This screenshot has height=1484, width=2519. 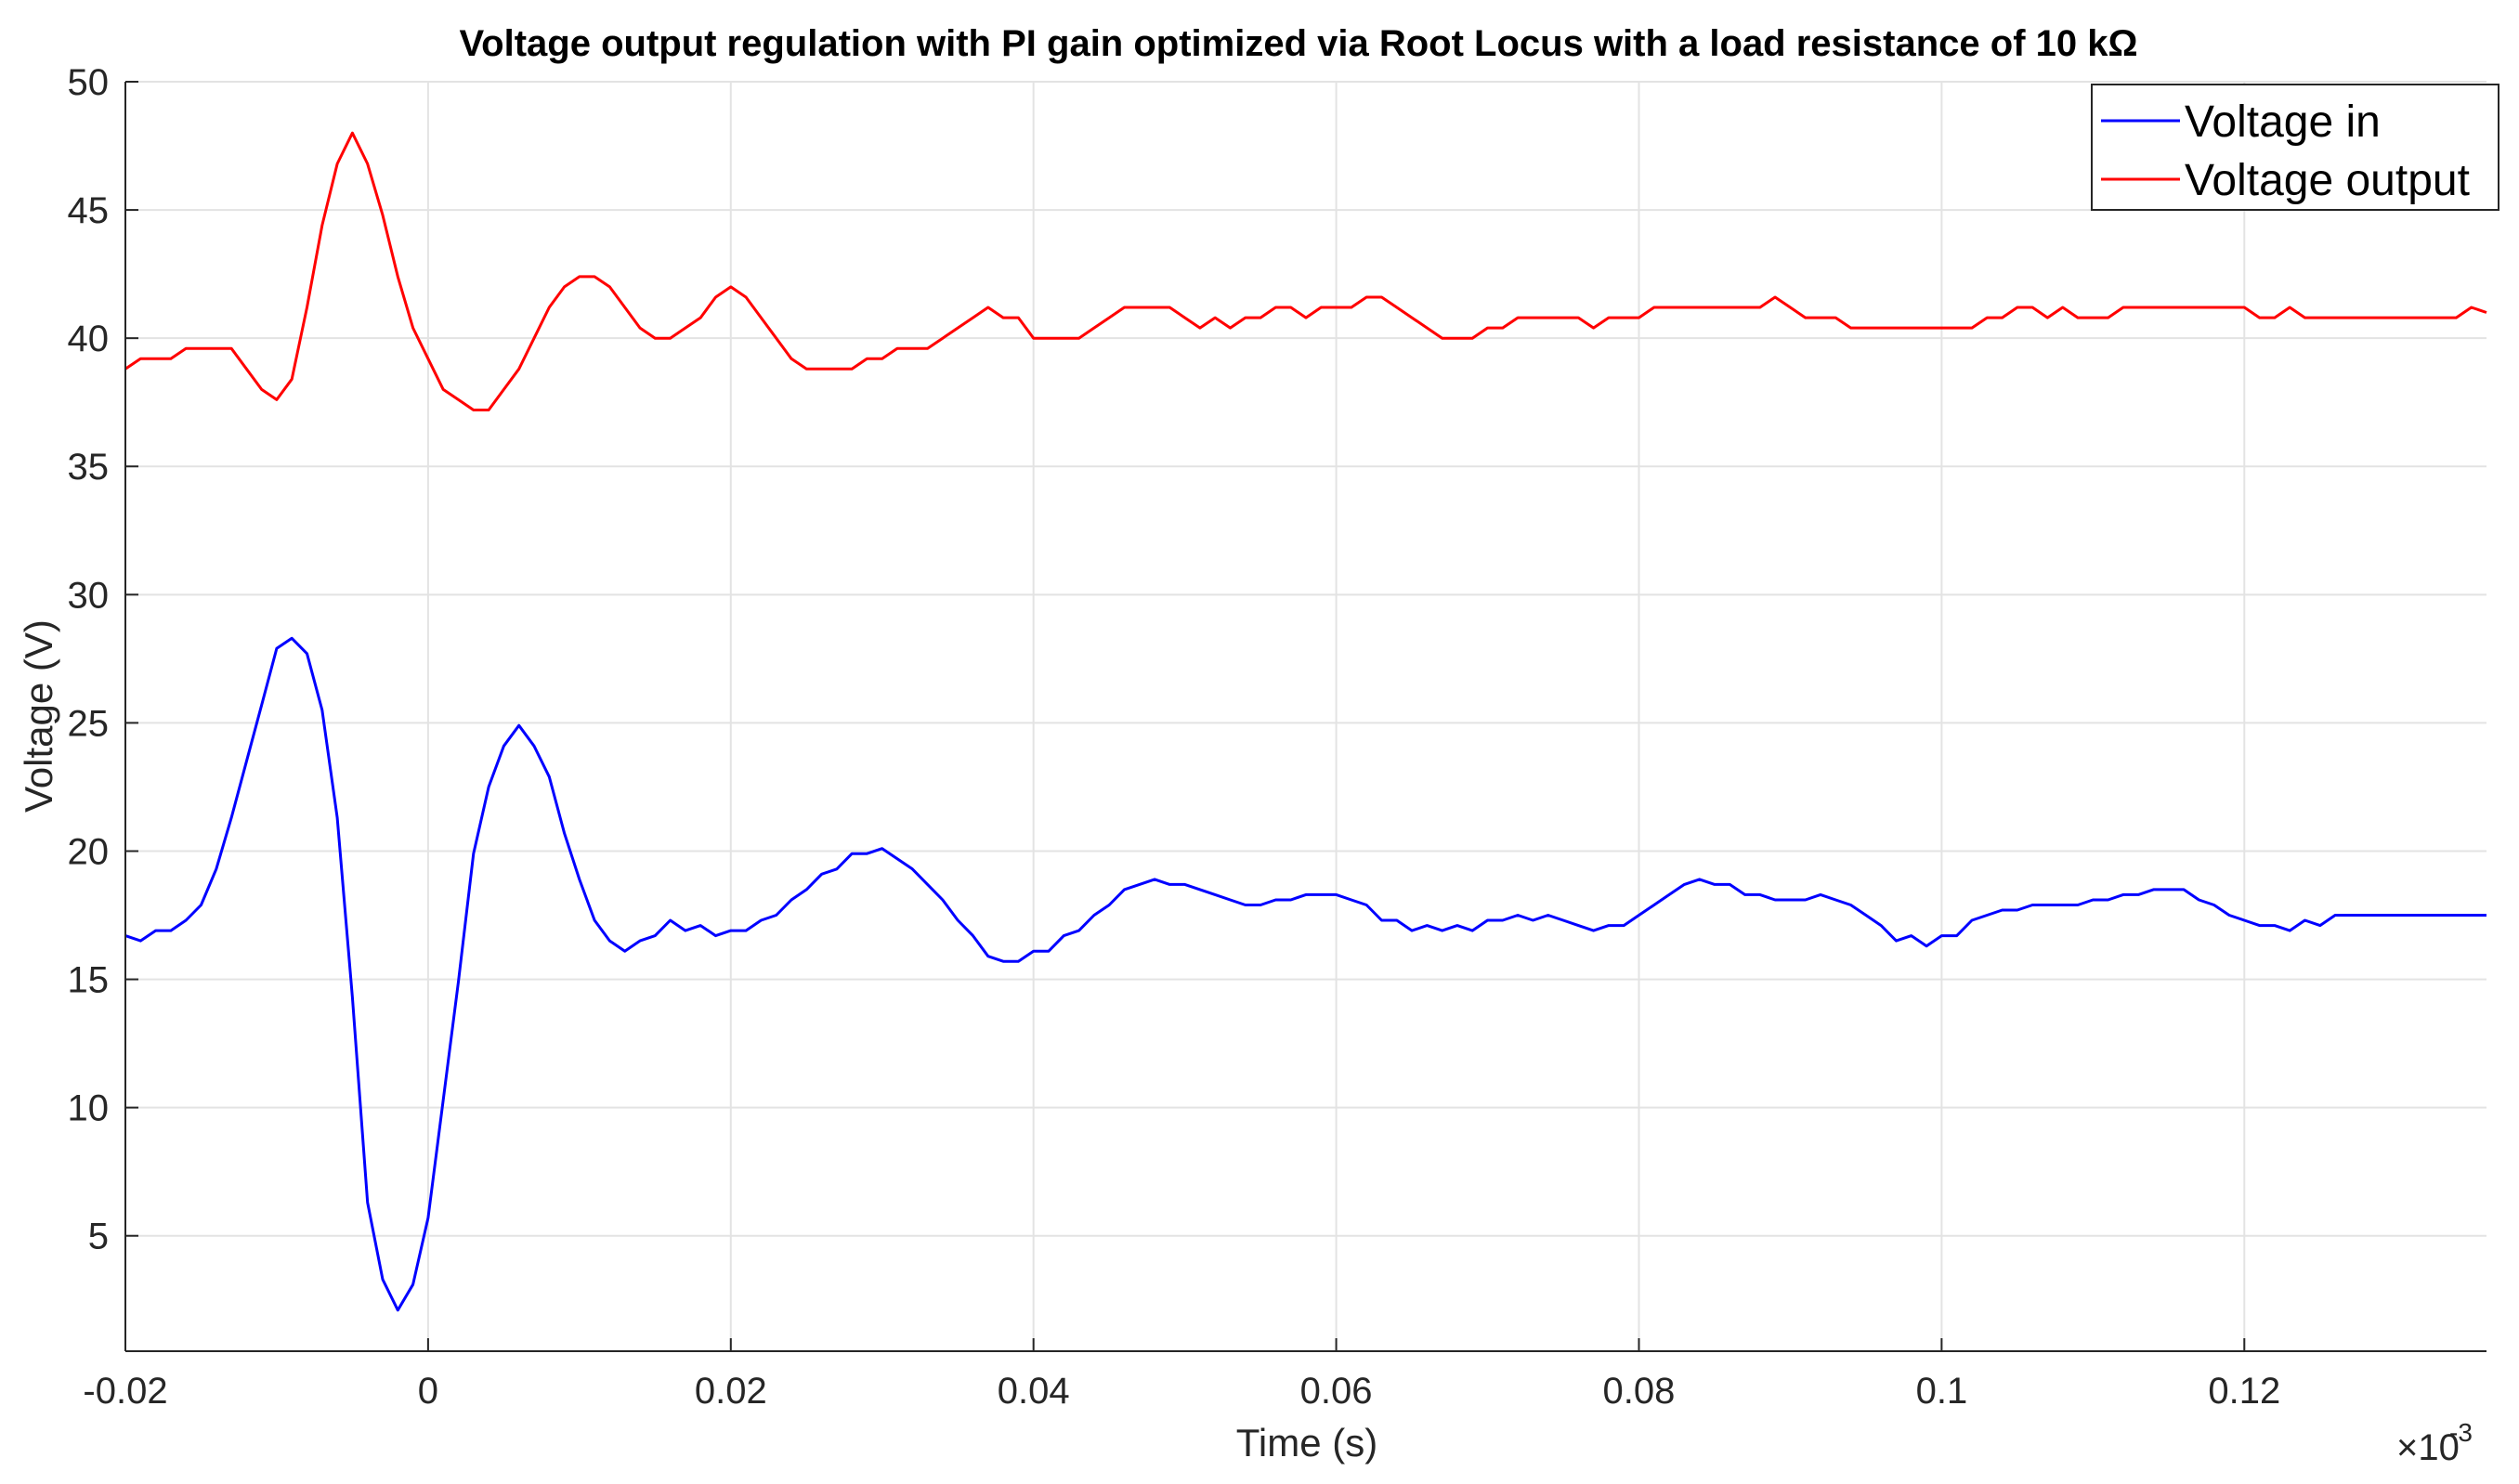 What do you see at coordinates (89, 339) in the screenshot?
I see `y-tick-label: 40` at bounding box center [89, 339].